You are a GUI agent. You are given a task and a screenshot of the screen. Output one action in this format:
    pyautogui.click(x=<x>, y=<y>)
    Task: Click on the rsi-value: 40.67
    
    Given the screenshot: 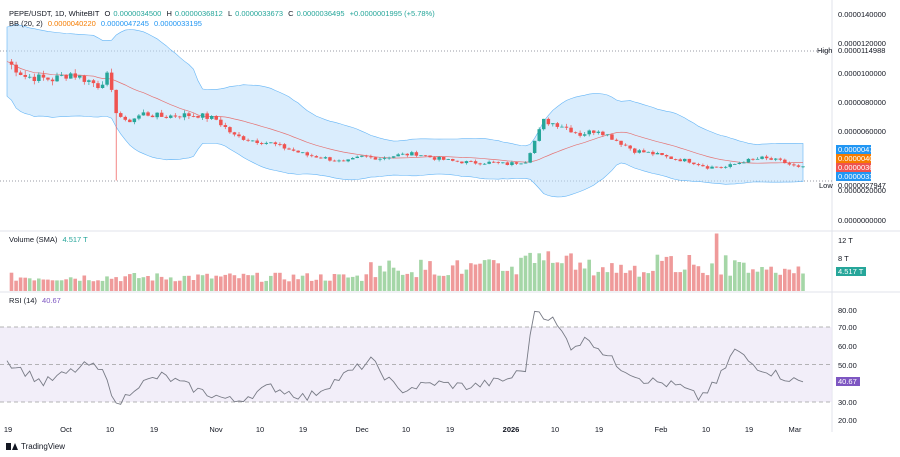 What is the action you would take?
    pyautogui.click(x=51, y=300)
    